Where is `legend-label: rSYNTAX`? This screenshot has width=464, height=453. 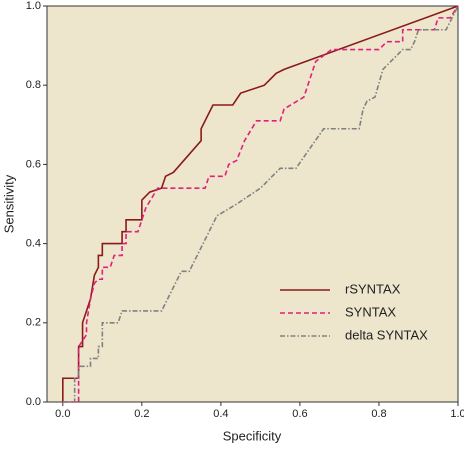
legend-label: rSYNTAX is located at coordinates (373, 288).